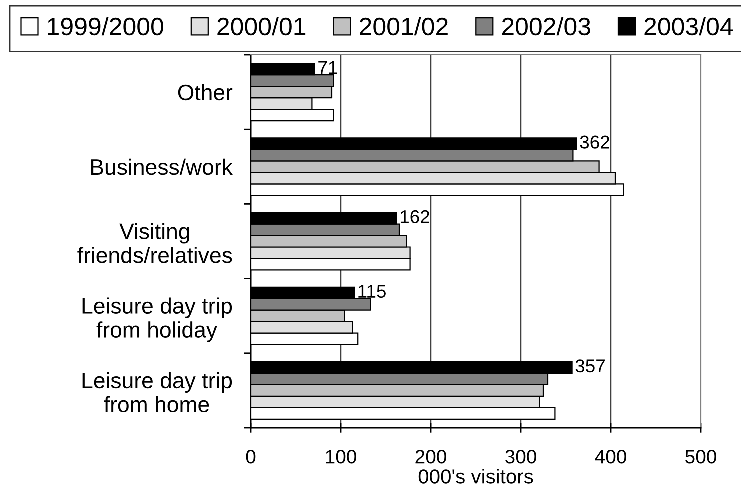  I want to click on legend-label: 1999/2000, so click(106, 26).